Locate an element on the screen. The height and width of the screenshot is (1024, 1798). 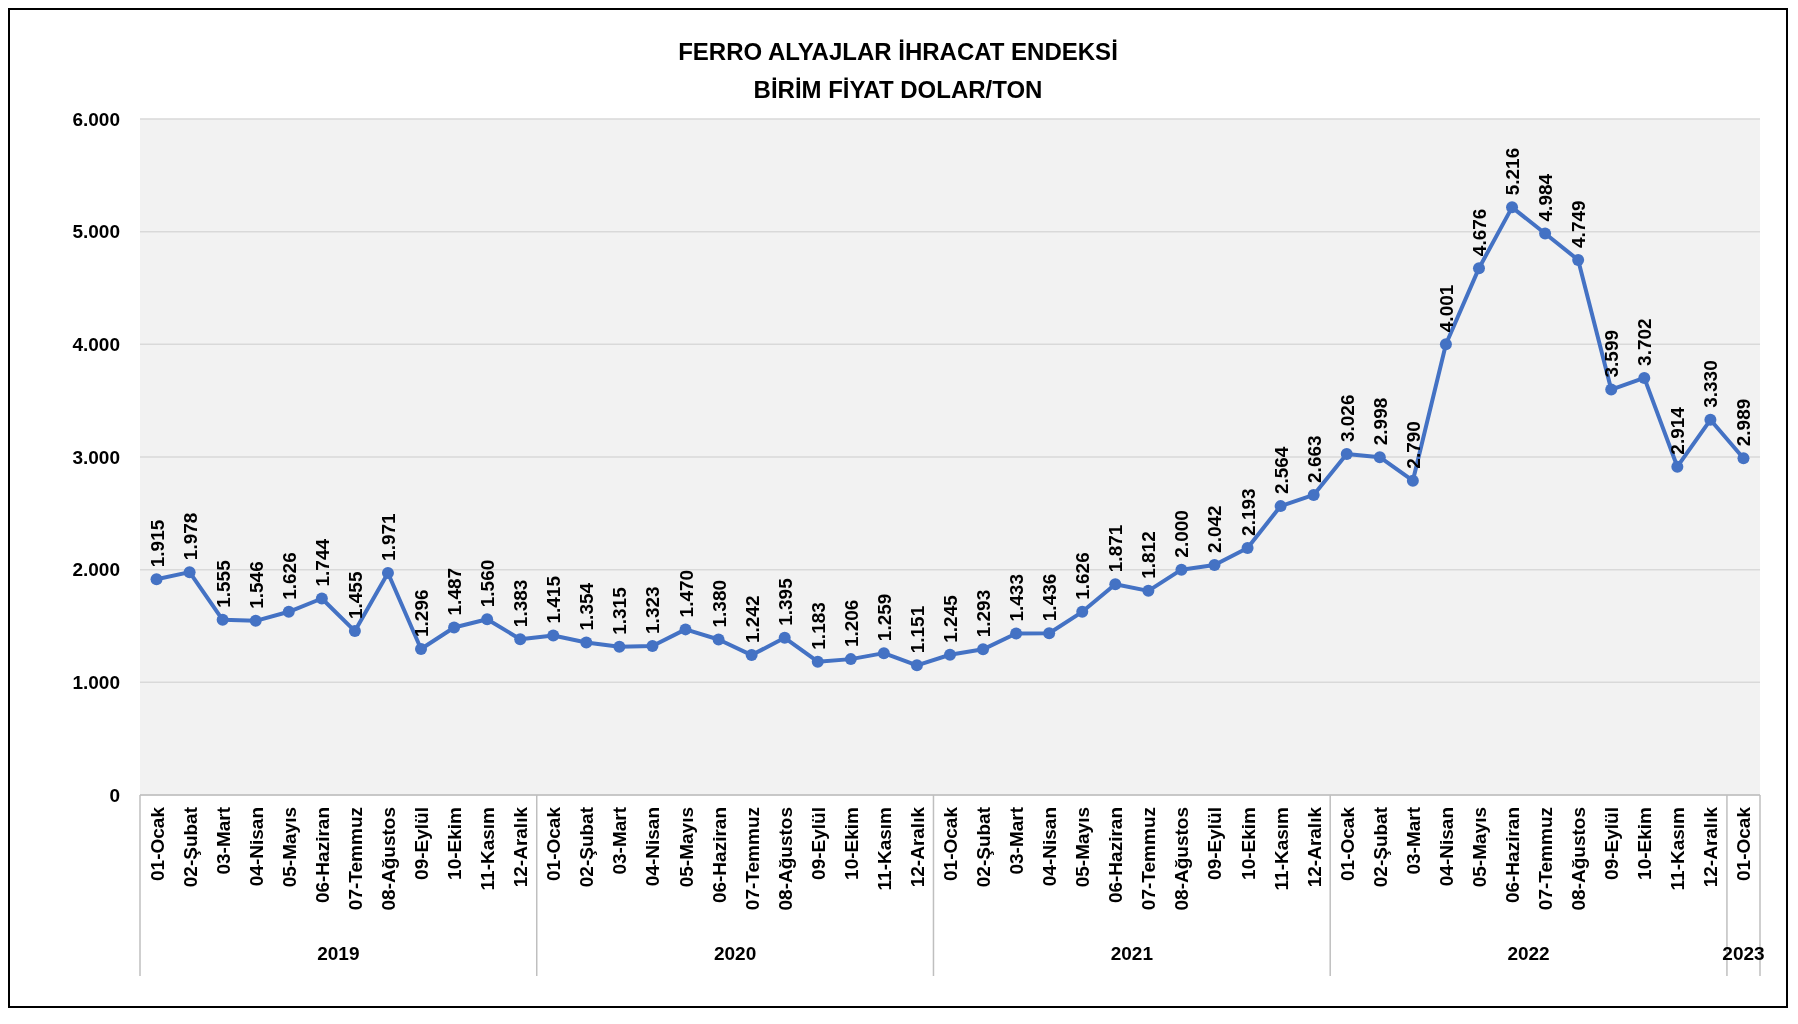
data-label: 1.470 is located at coordinates (686, 593).